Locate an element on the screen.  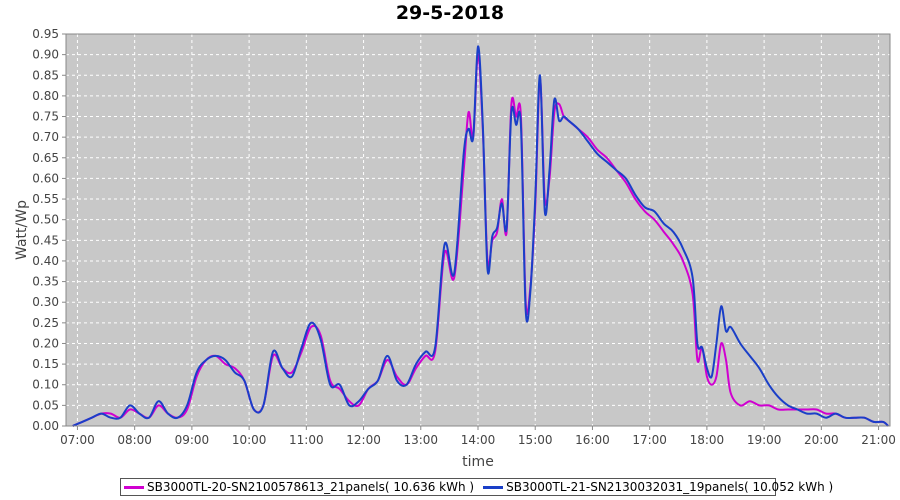
x-tick-label: 19:00 is located at coordinates (764, 440).